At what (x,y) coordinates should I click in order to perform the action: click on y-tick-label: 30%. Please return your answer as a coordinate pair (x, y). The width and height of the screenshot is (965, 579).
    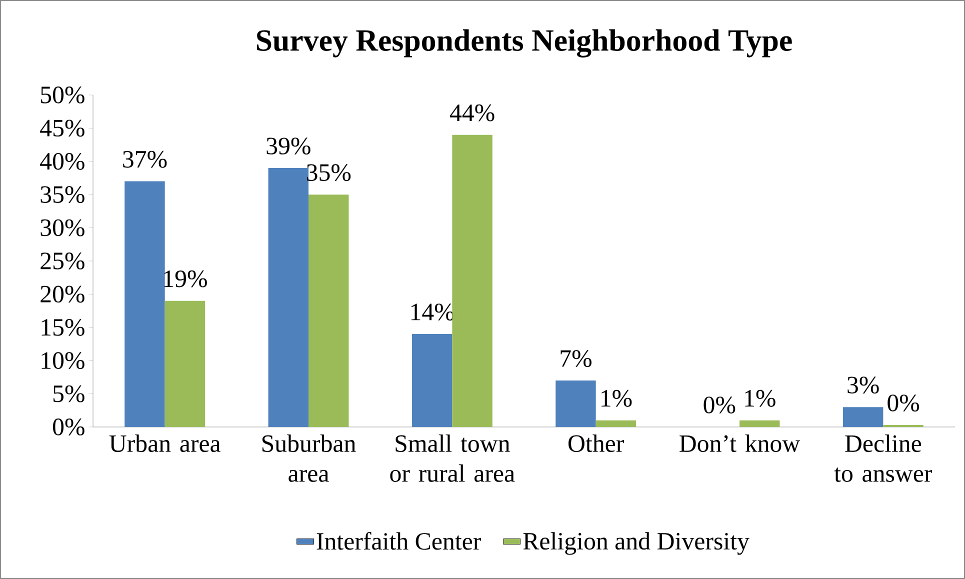
    Looking at the image, I should click on (62, 227).